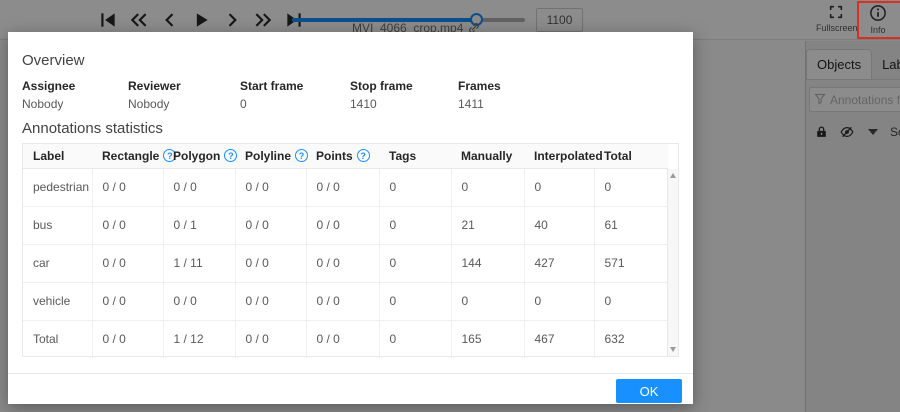 This screenshot has height=412, width=900. Describe the element at coordinates (839, 64) in the screenshot. I see `tab-objects: Objects` at that location.